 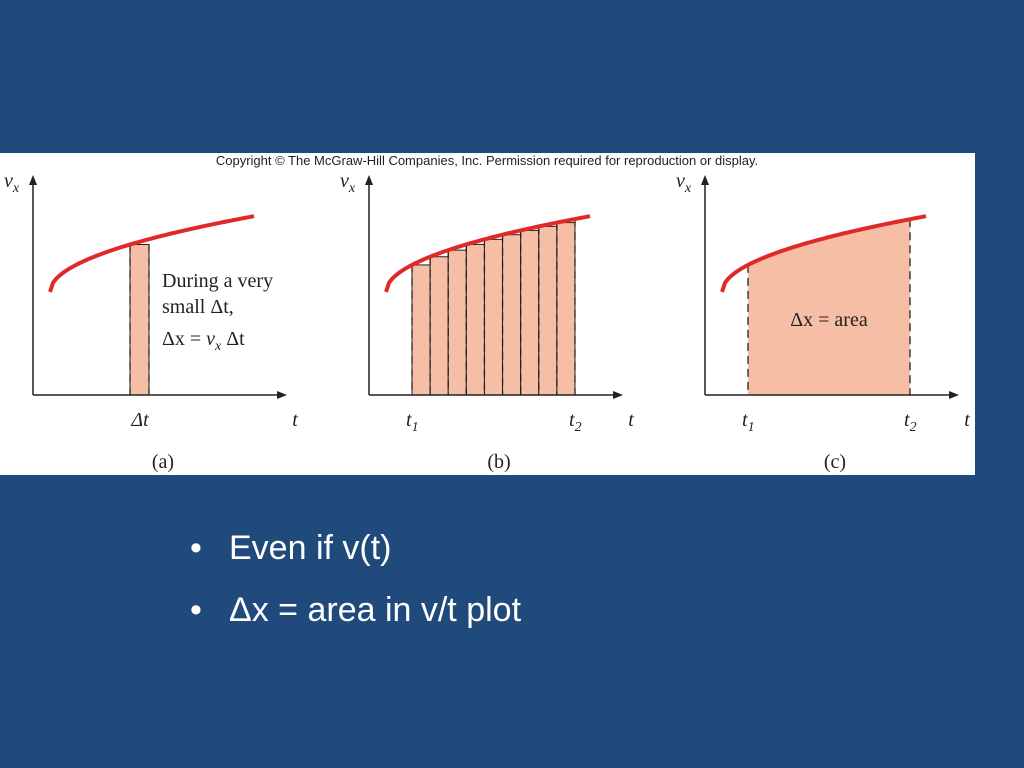 I want to click on panel-label: (a), so click(x=163, y=462).